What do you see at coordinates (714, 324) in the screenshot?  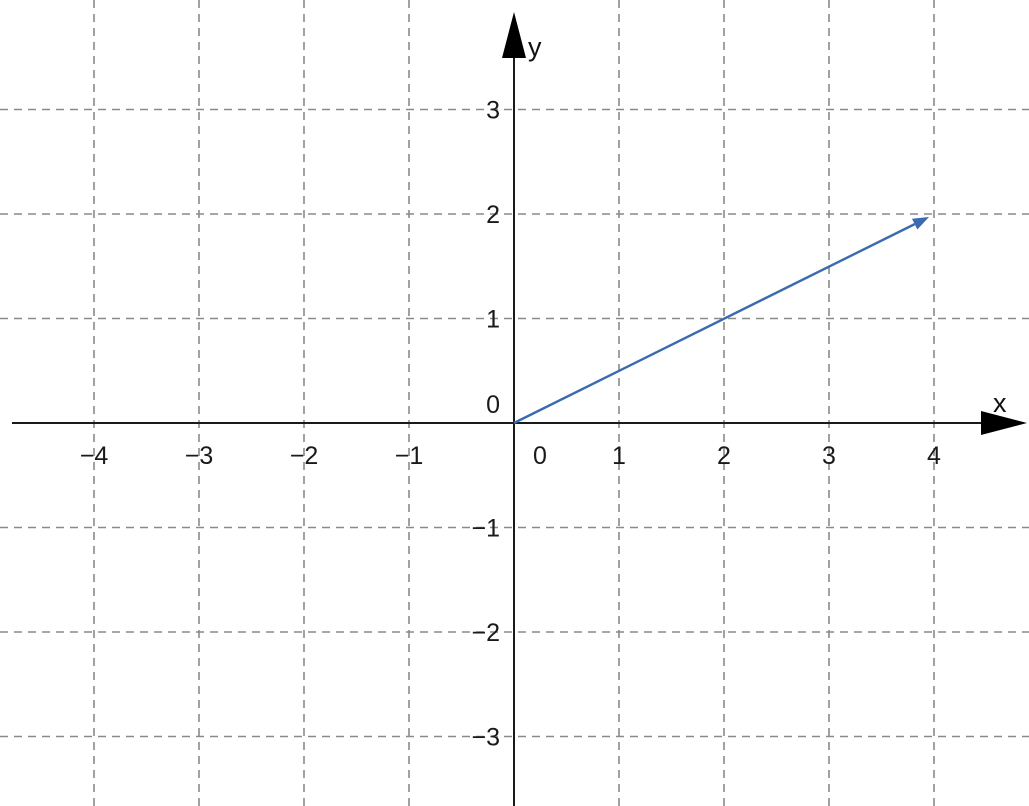 I see `vector-line` at bounding box center [714, 324].